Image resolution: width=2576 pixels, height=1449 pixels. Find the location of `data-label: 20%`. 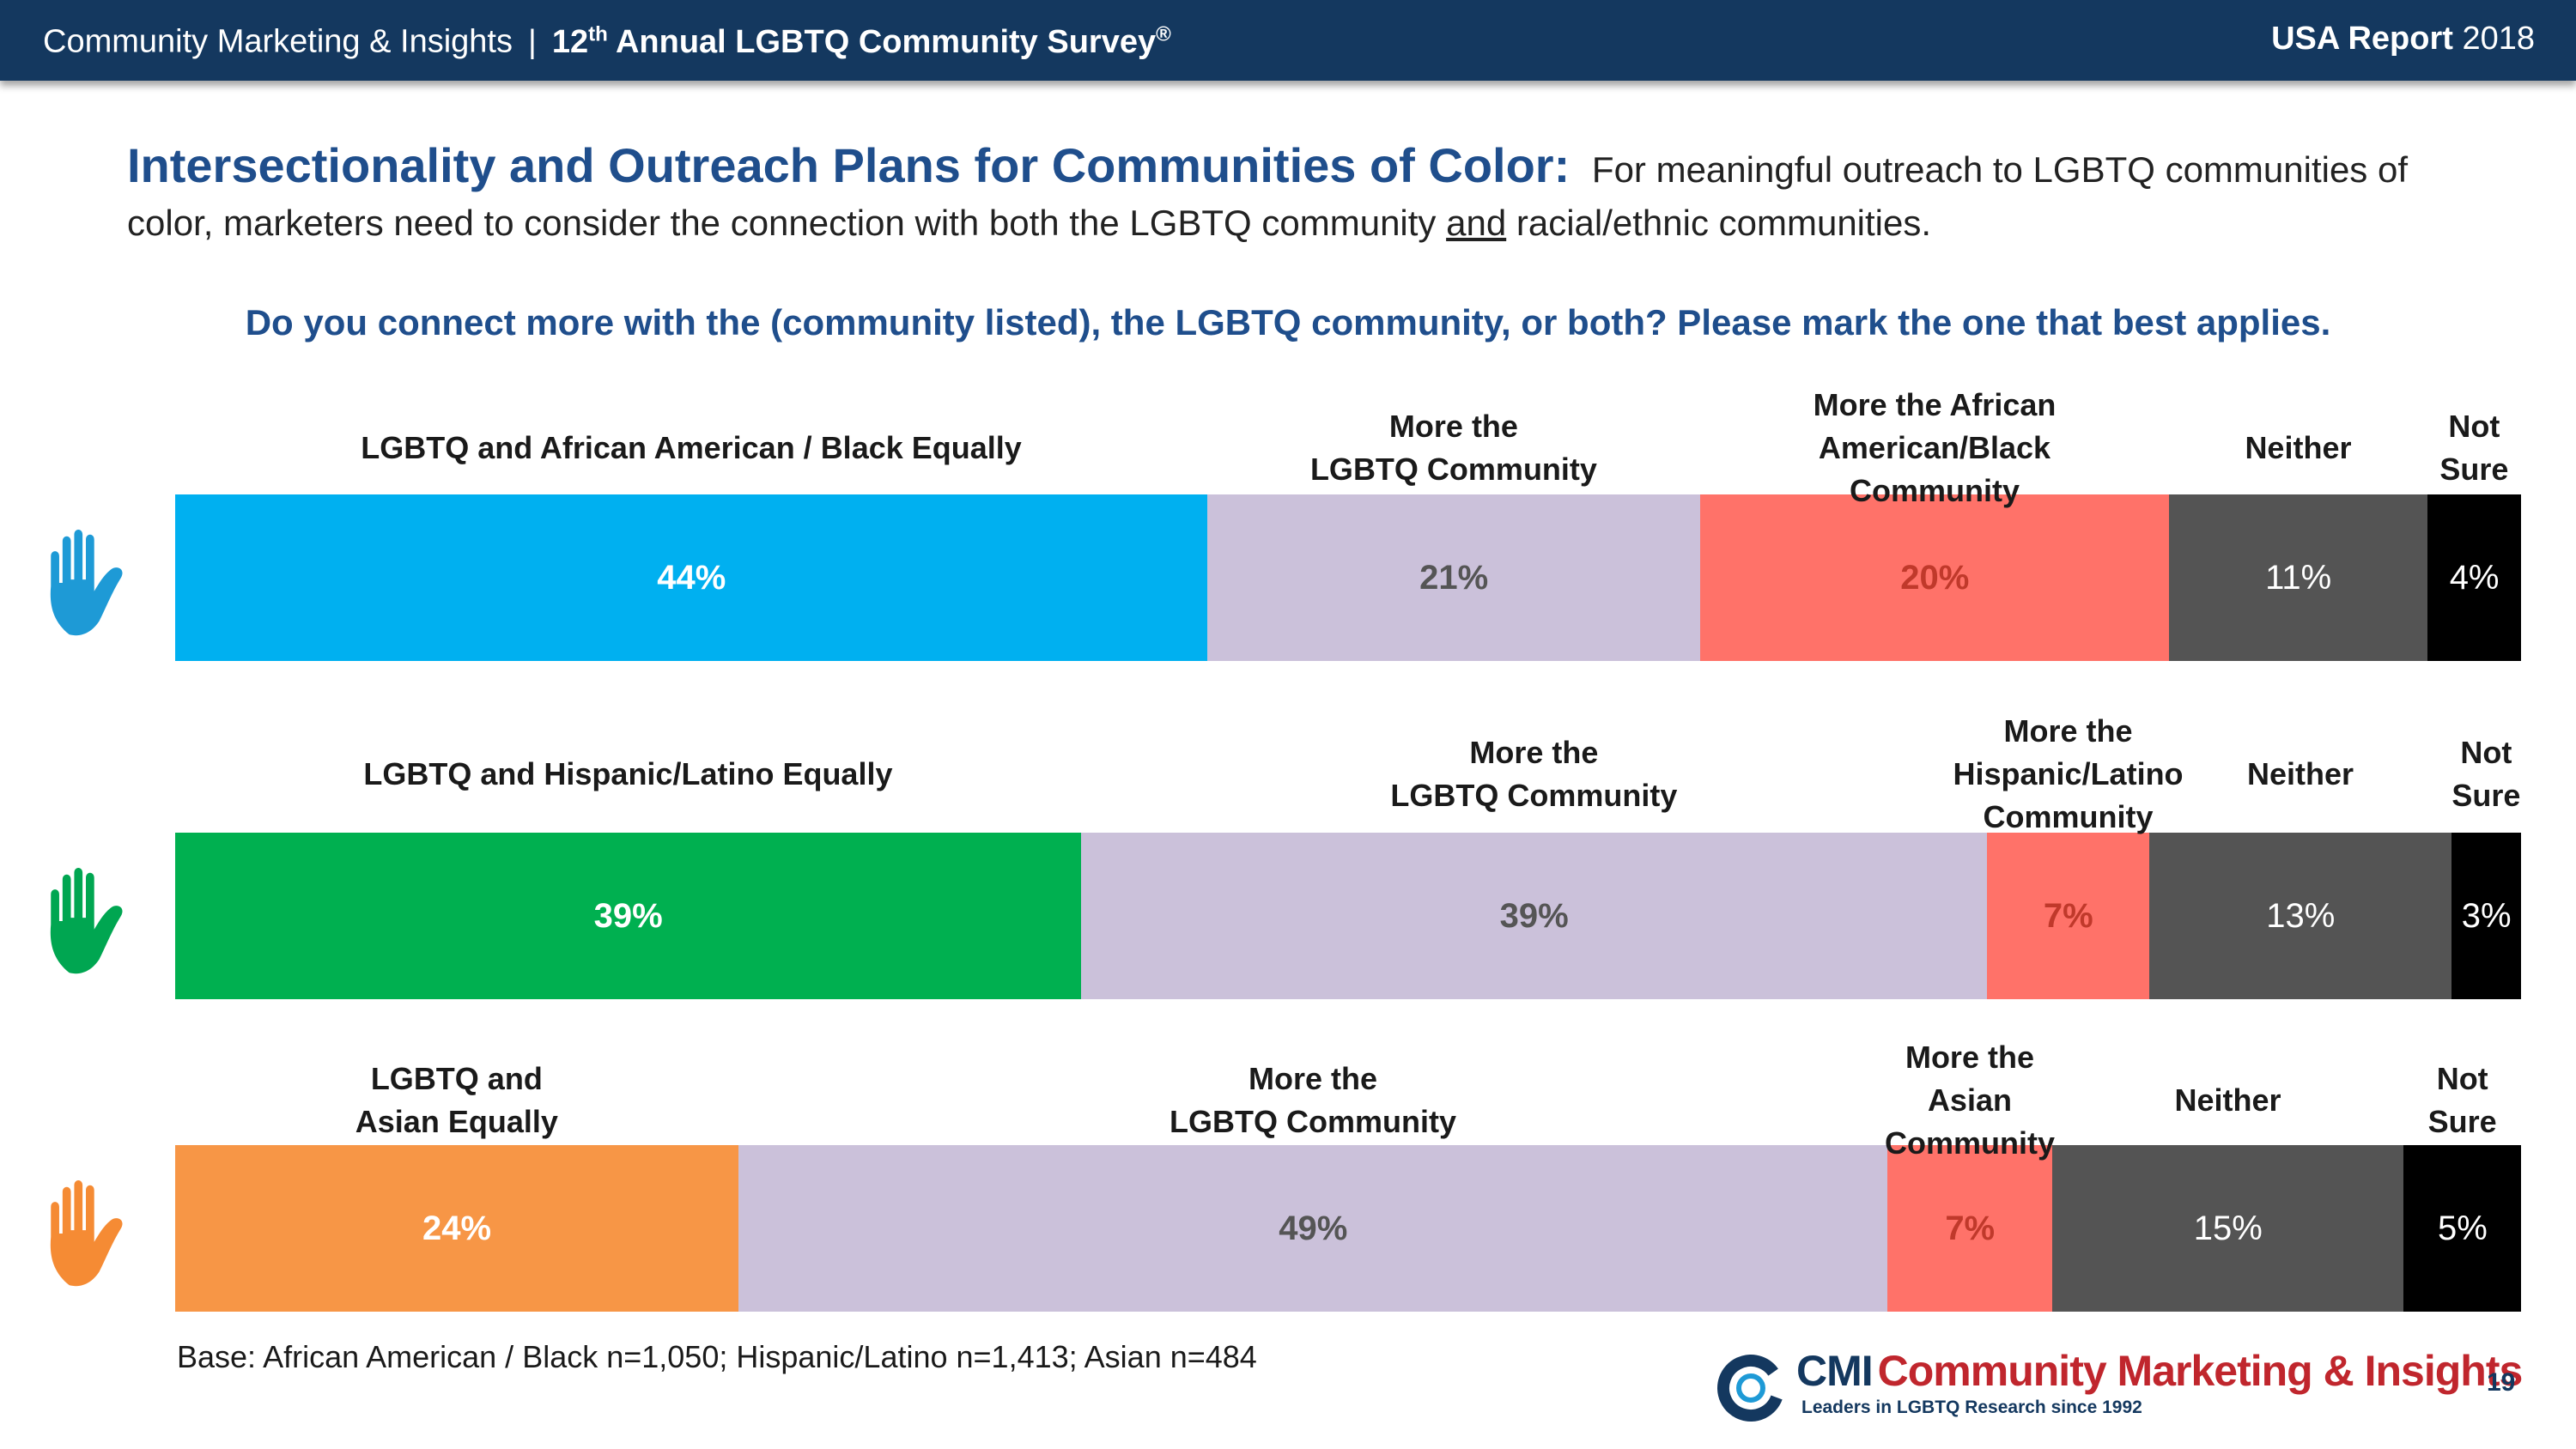

data-label: 20% is located at coordinates (1935, 577).